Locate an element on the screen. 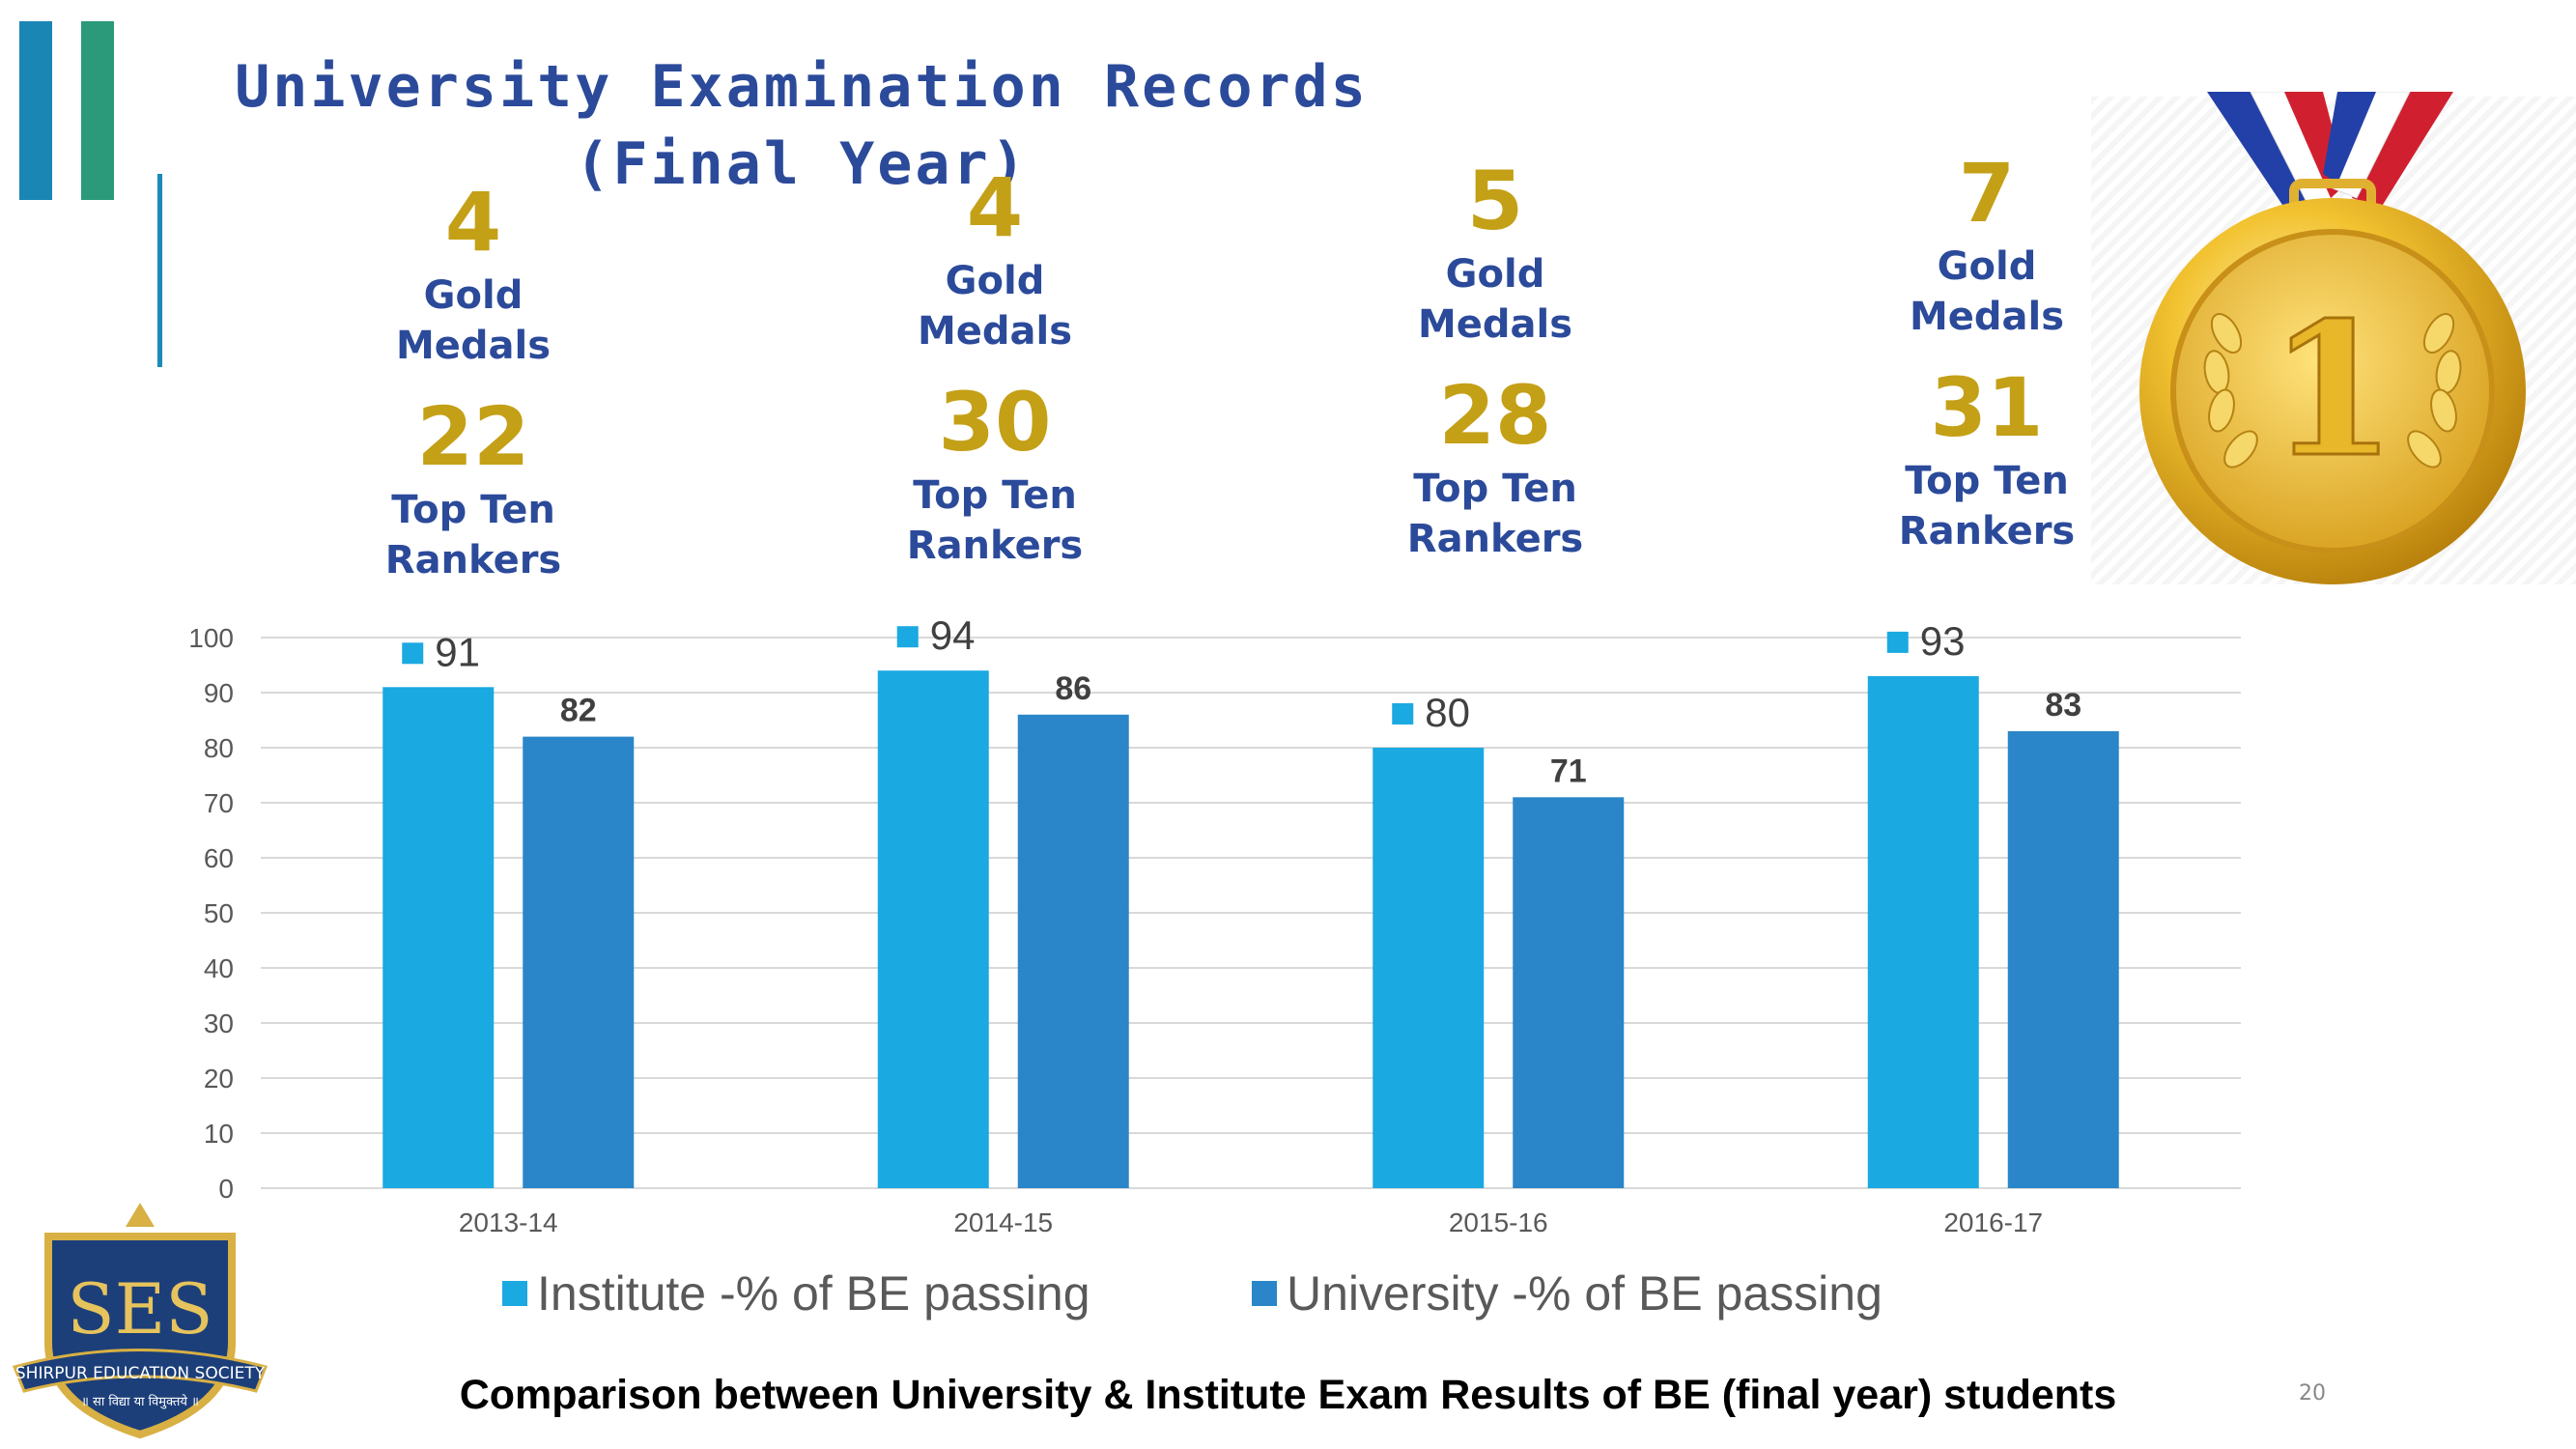 The width and height of the screenshot is (2576, 1449). y-tick-label: 0 is located at coordinates (226, 1189).